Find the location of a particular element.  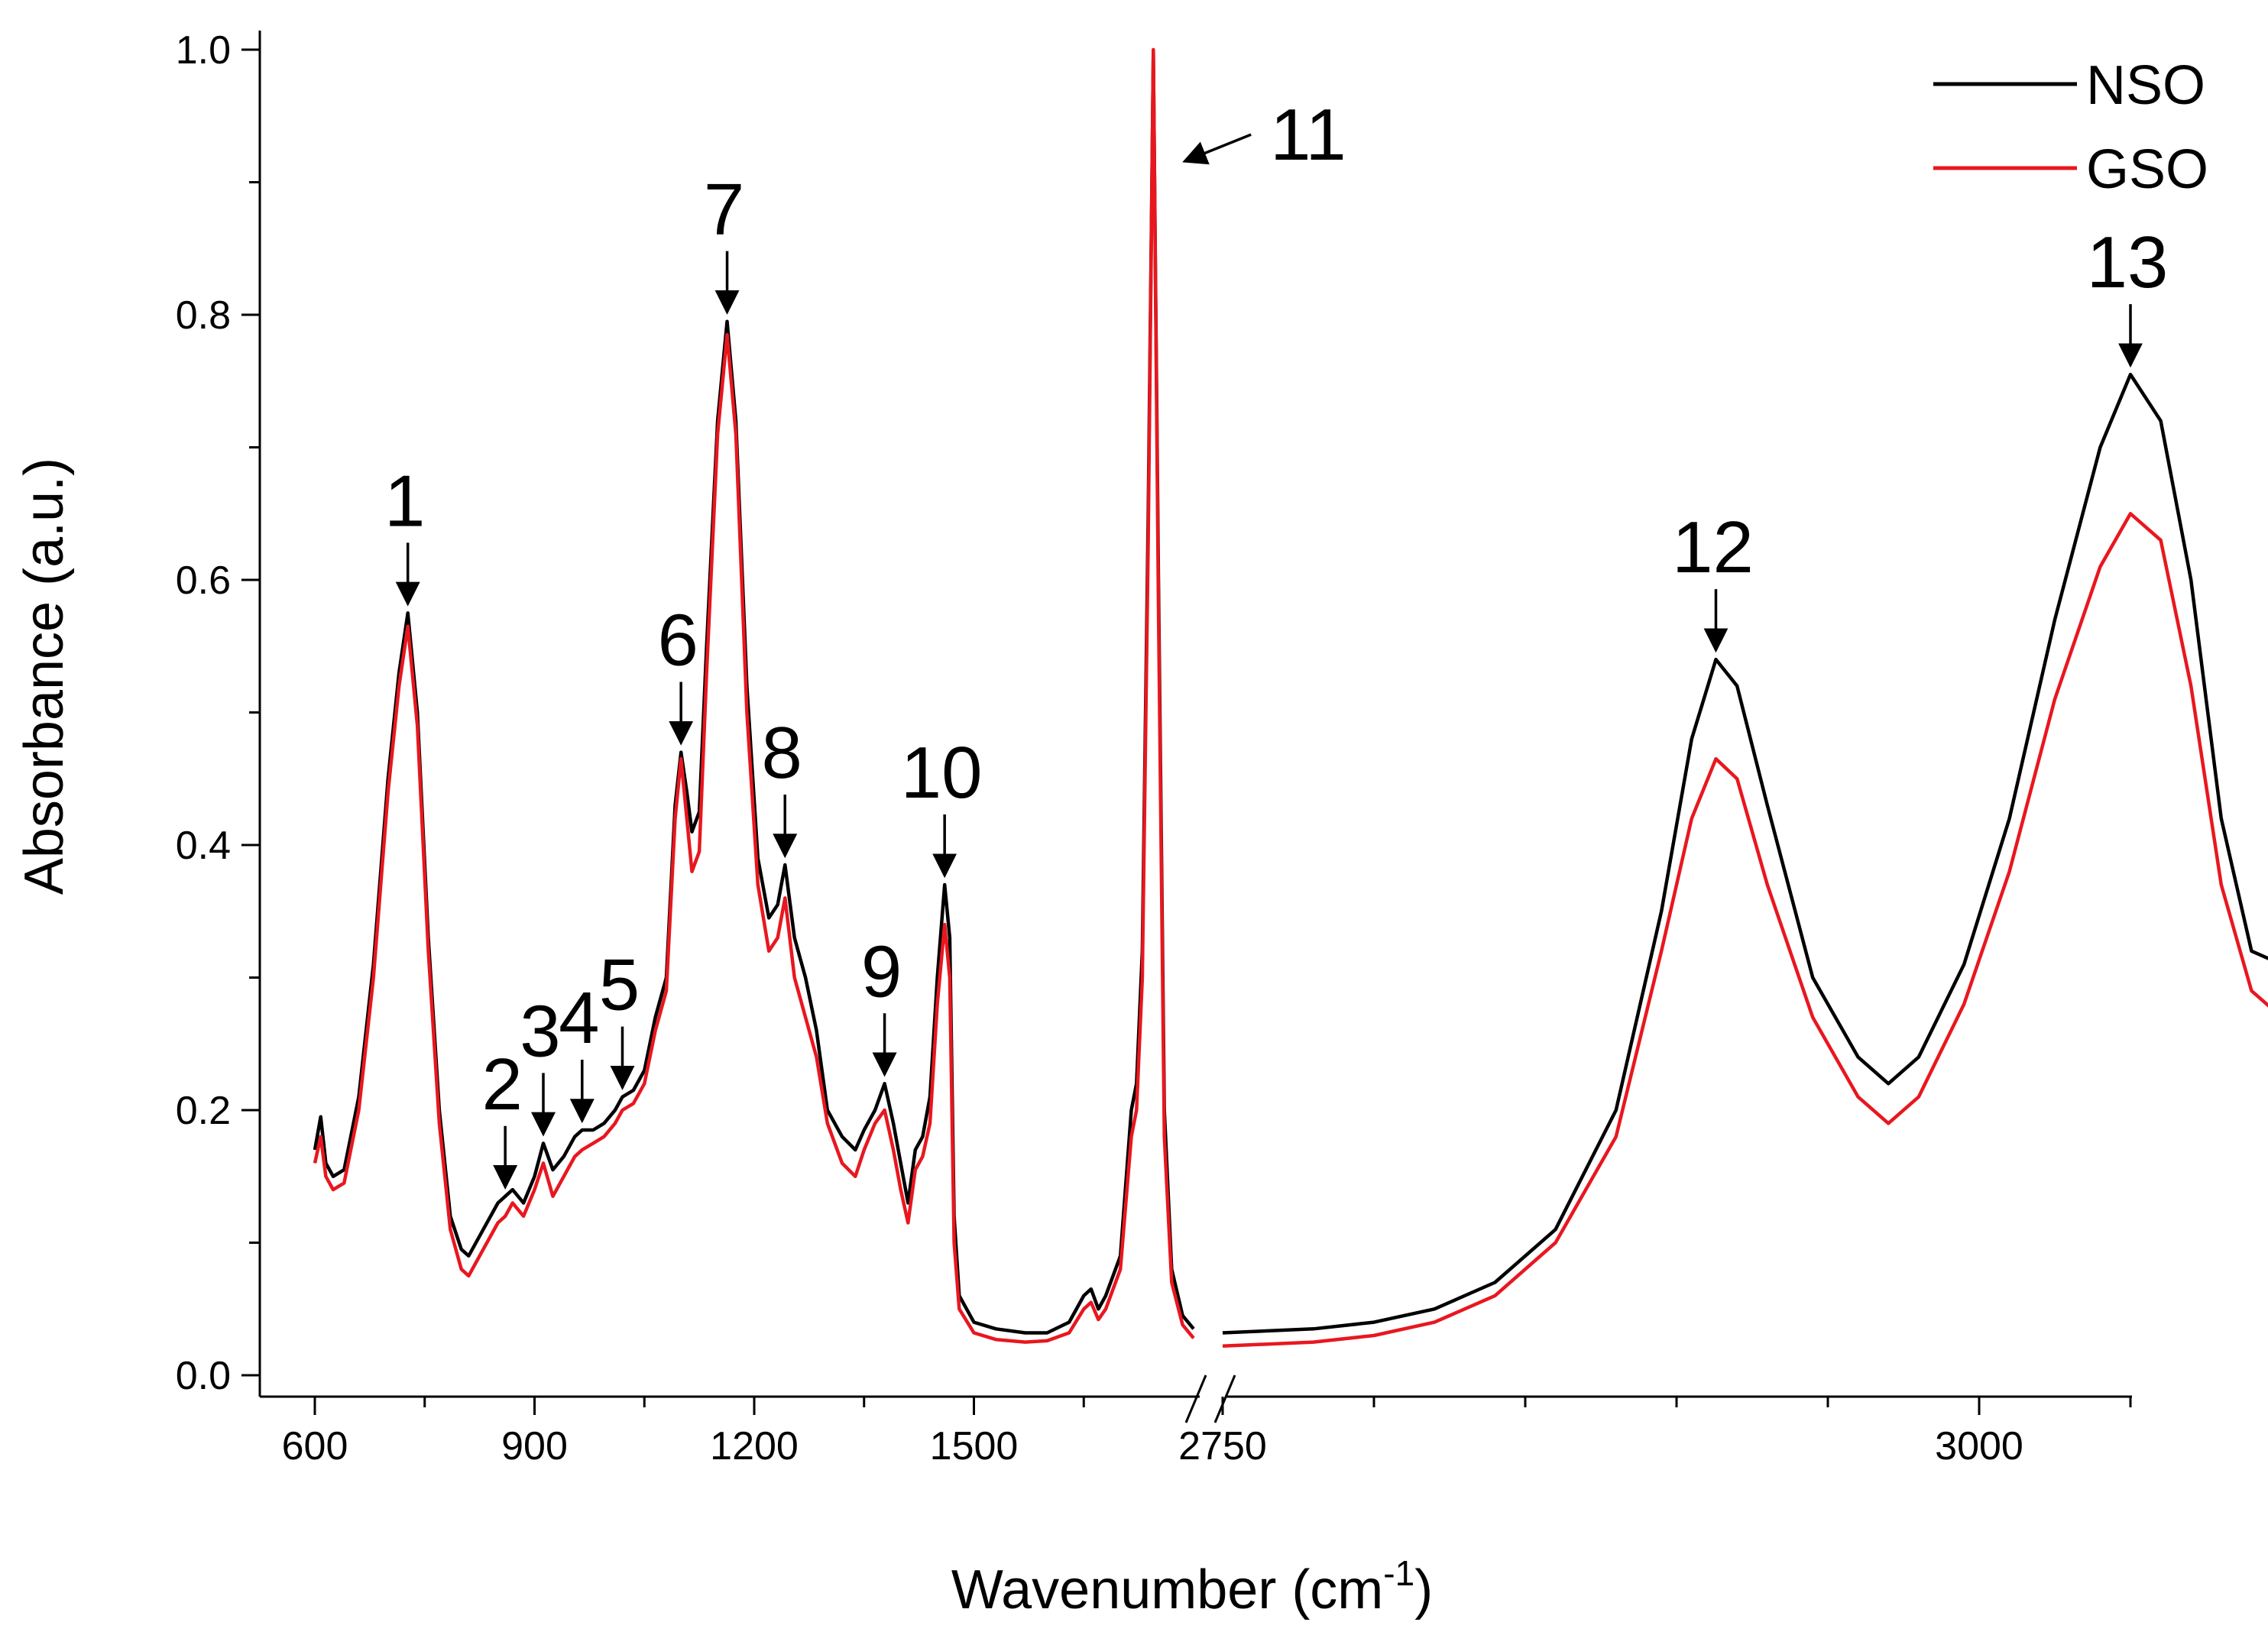

y-tick-label: 0.6 is located at coordinates (204, 581).